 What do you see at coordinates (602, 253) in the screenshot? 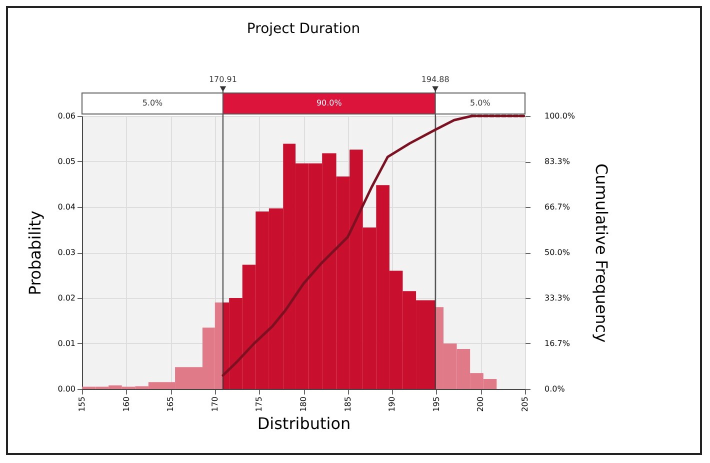
I see `y2-axis-title: Cumulative Frequency` at bounding box center [602, 253].